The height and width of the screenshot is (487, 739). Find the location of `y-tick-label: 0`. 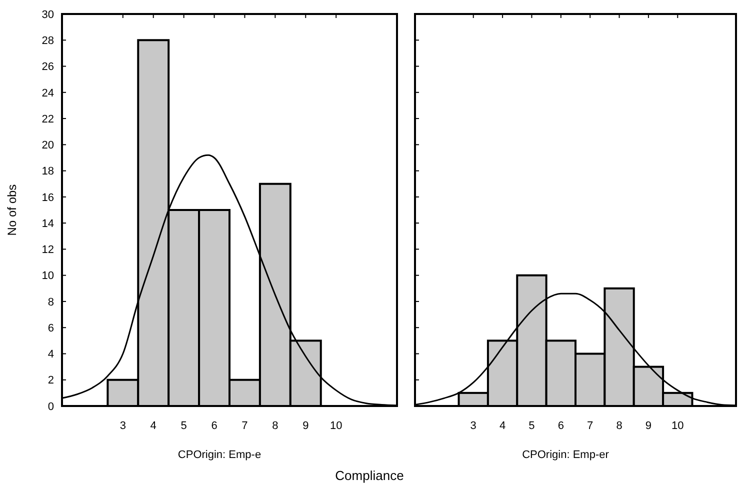

y-tick-label: 0 is located at coordinates (51, 406).